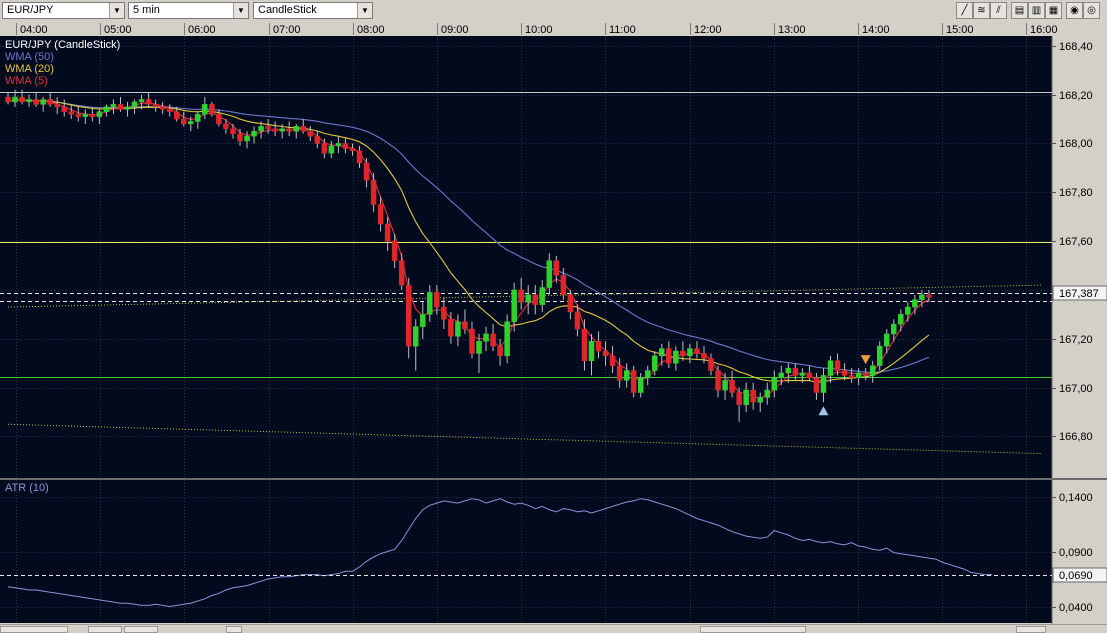  I want to click on price-axis, so click(1079, 330).